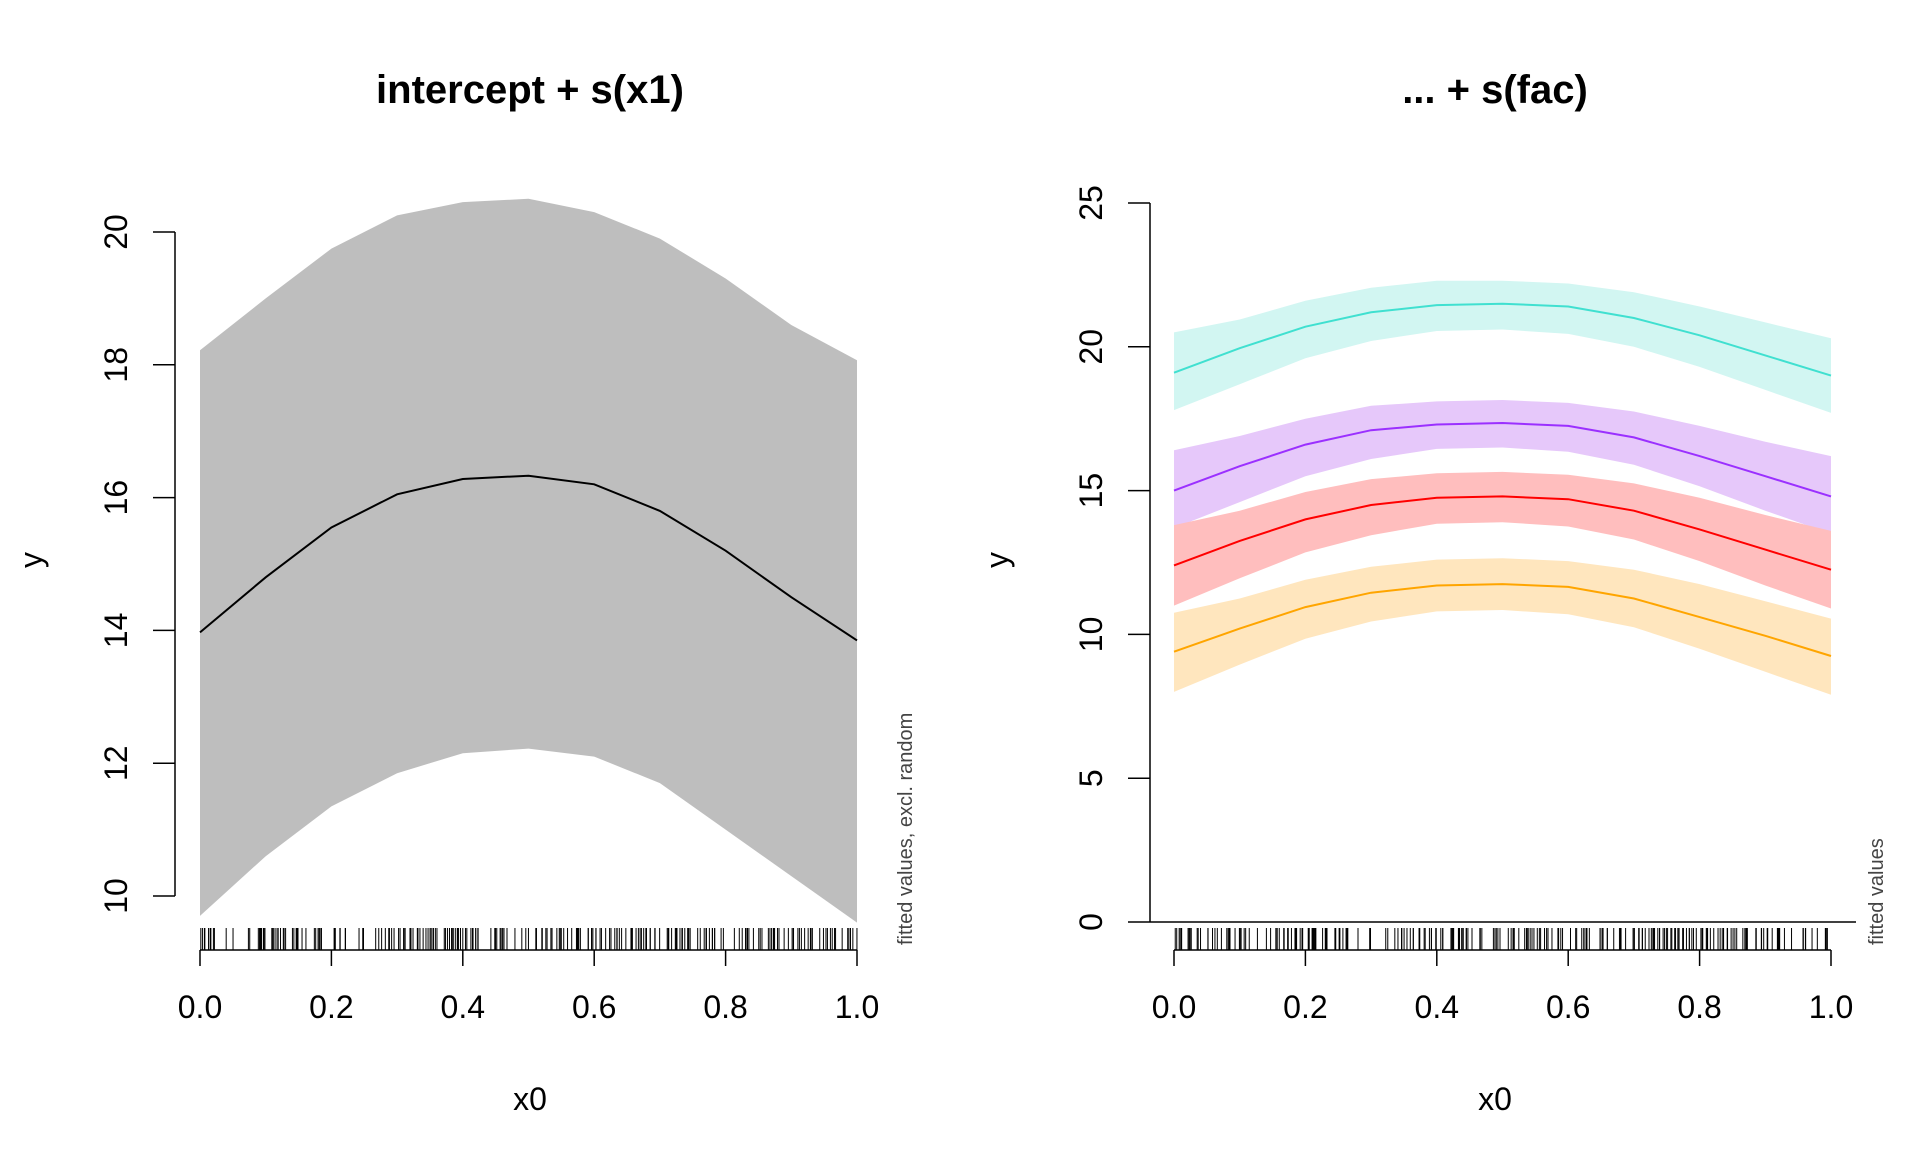 This screenshot has height=1157, width=1920. Describe the element at coordinates (1495, 90) in the screenshot. I see `chart-title: ... + s(fac)` at that location.